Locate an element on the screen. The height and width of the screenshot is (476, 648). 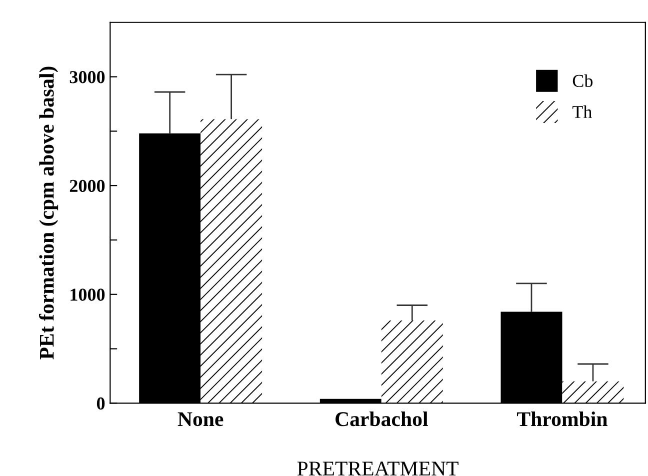
x-axis-title: PRETREATMENT is located at coordinates (377, 469).